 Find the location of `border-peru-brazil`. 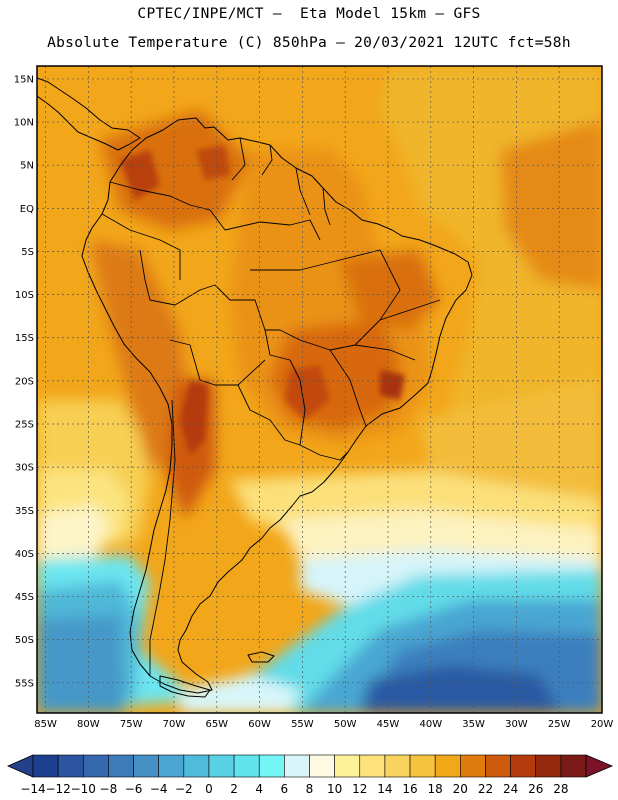

border-peru-brazil is located at coordinates (177, 277).